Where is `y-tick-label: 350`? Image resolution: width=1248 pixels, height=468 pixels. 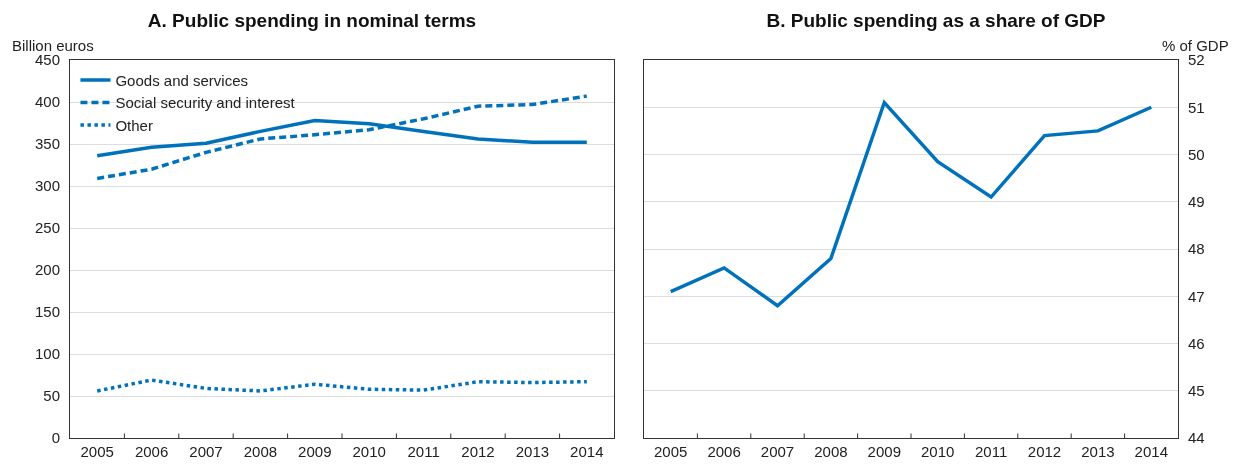 y-tick-label: 350 is located at coordinates (47, 144).